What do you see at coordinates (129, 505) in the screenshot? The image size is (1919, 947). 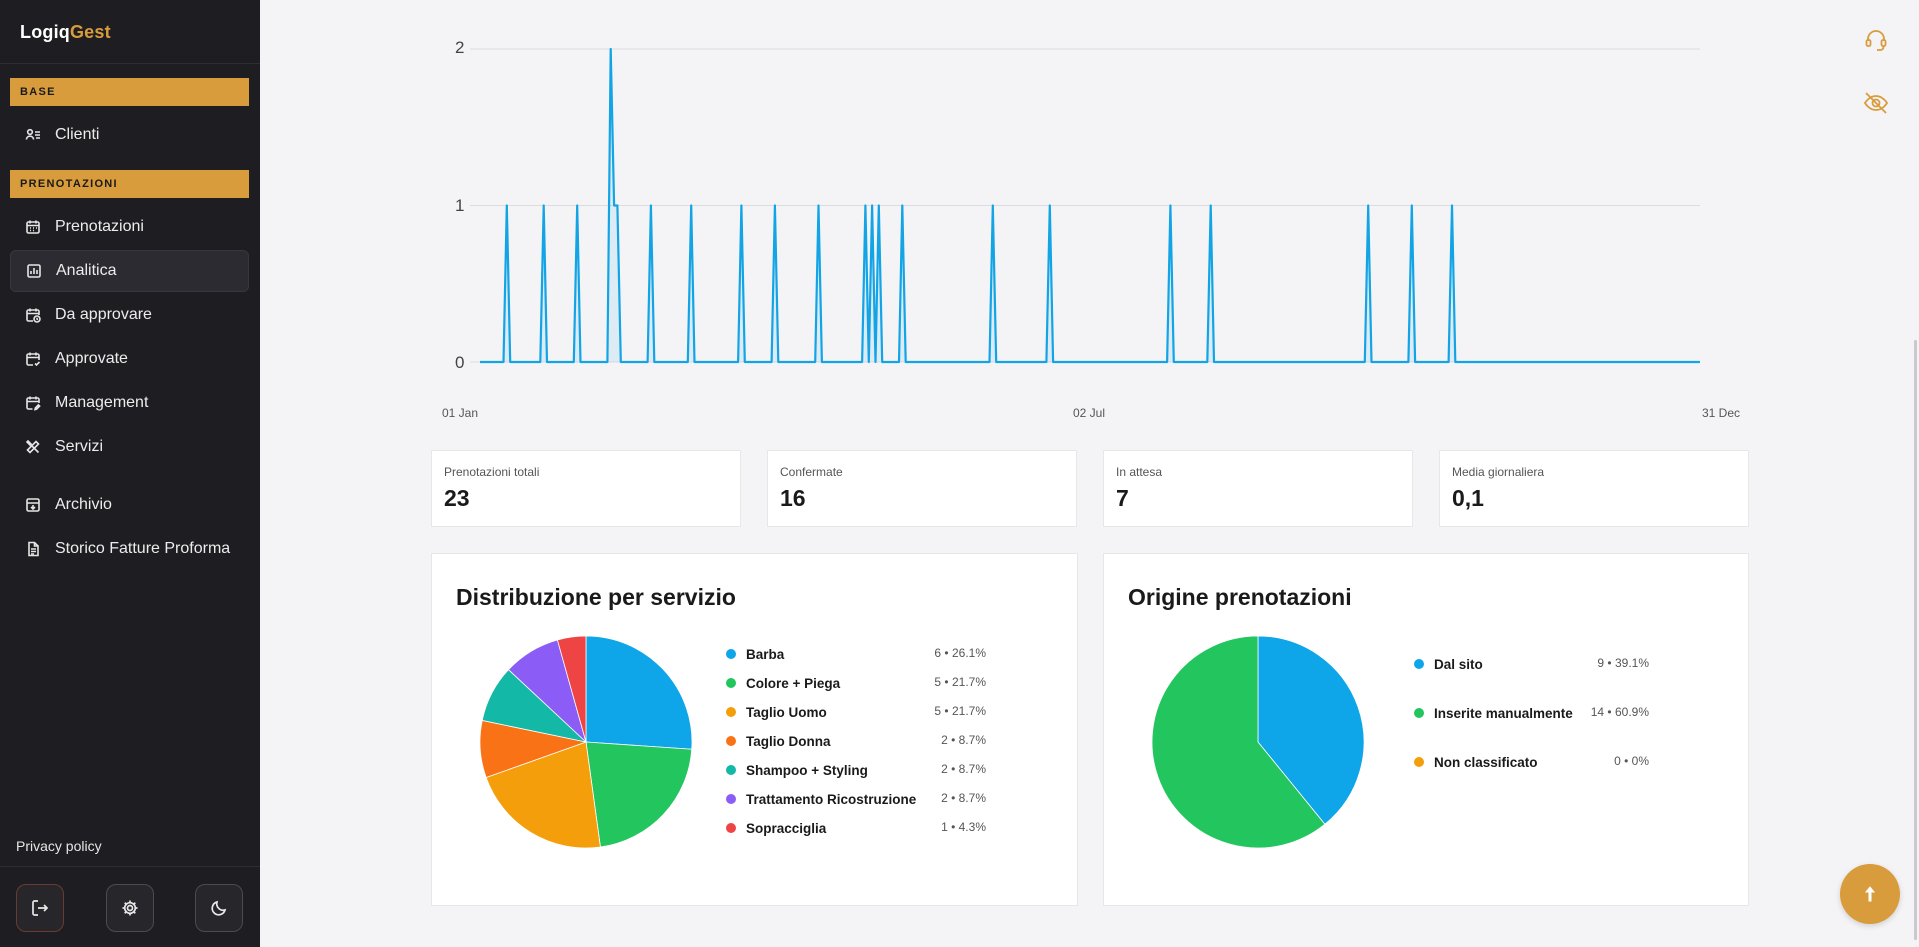 I see `sidebar-item-archivio: Archivio` at bounding box center [129, 505].